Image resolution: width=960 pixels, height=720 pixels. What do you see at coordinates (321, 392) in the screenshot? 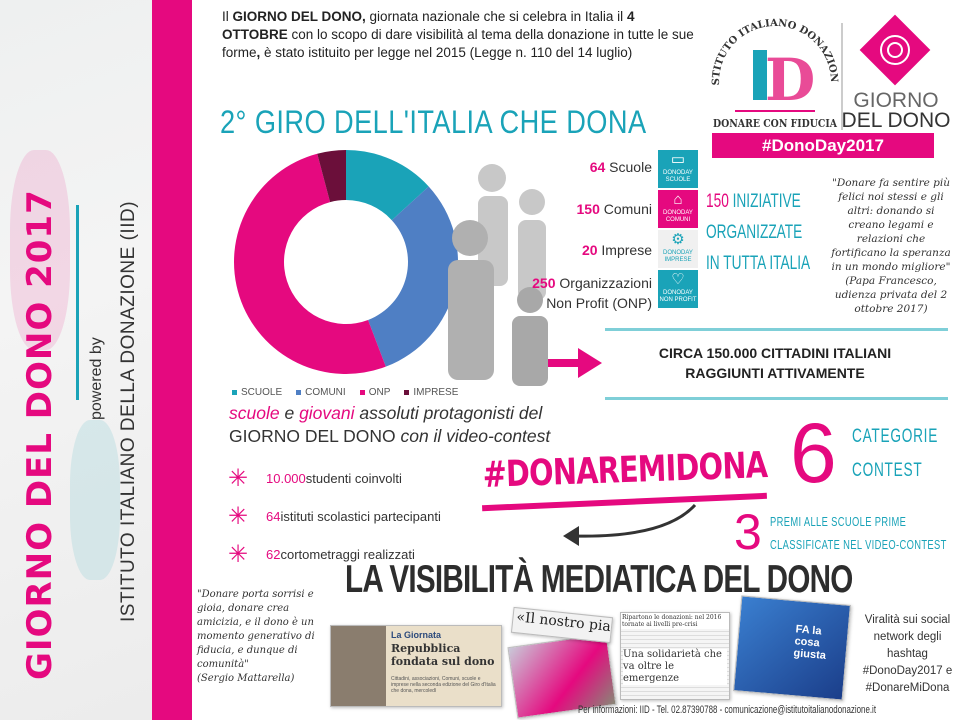
I see `legend-item: COMUNI` at bounding box center [321, 392].